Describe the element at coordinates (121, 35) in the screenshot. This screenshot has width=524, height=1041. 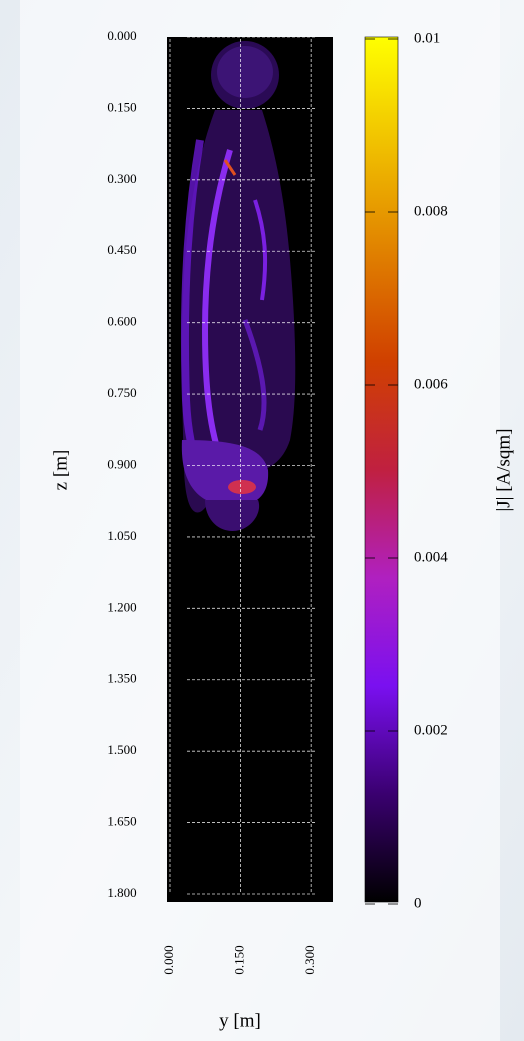
I see `y-tick-label: 0.000` at that location.